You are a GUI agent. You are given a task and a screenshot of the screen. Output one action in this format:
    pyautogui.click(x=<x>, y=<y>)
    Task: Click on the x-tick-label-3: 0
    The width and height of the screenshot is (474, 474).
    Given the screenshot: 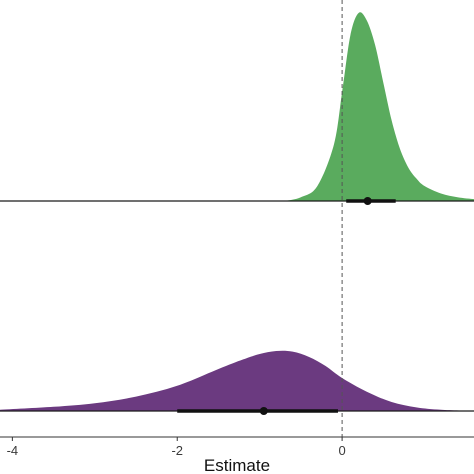 What is the action you would take?
    pyautogui.click(x=341, y=450)
    